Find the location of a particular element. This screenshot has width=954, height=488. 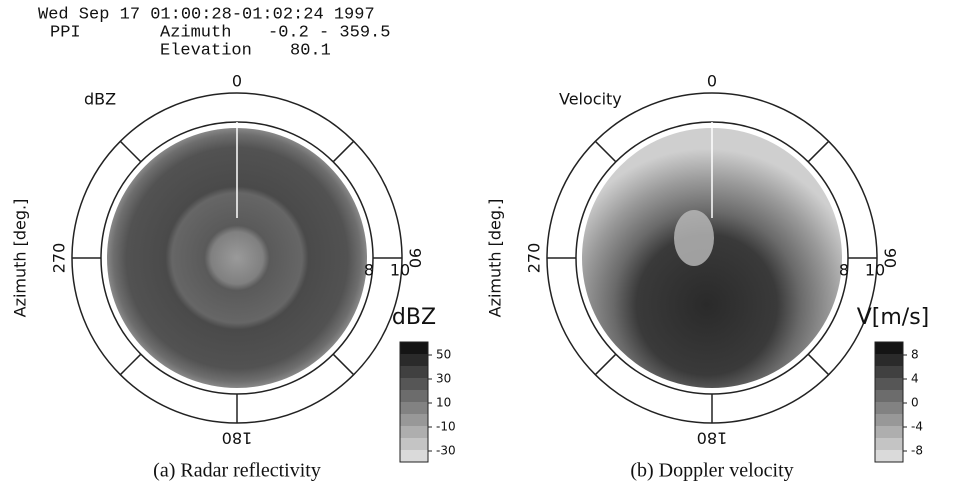

header-mode: PPI is located at coordinates (65, 32).